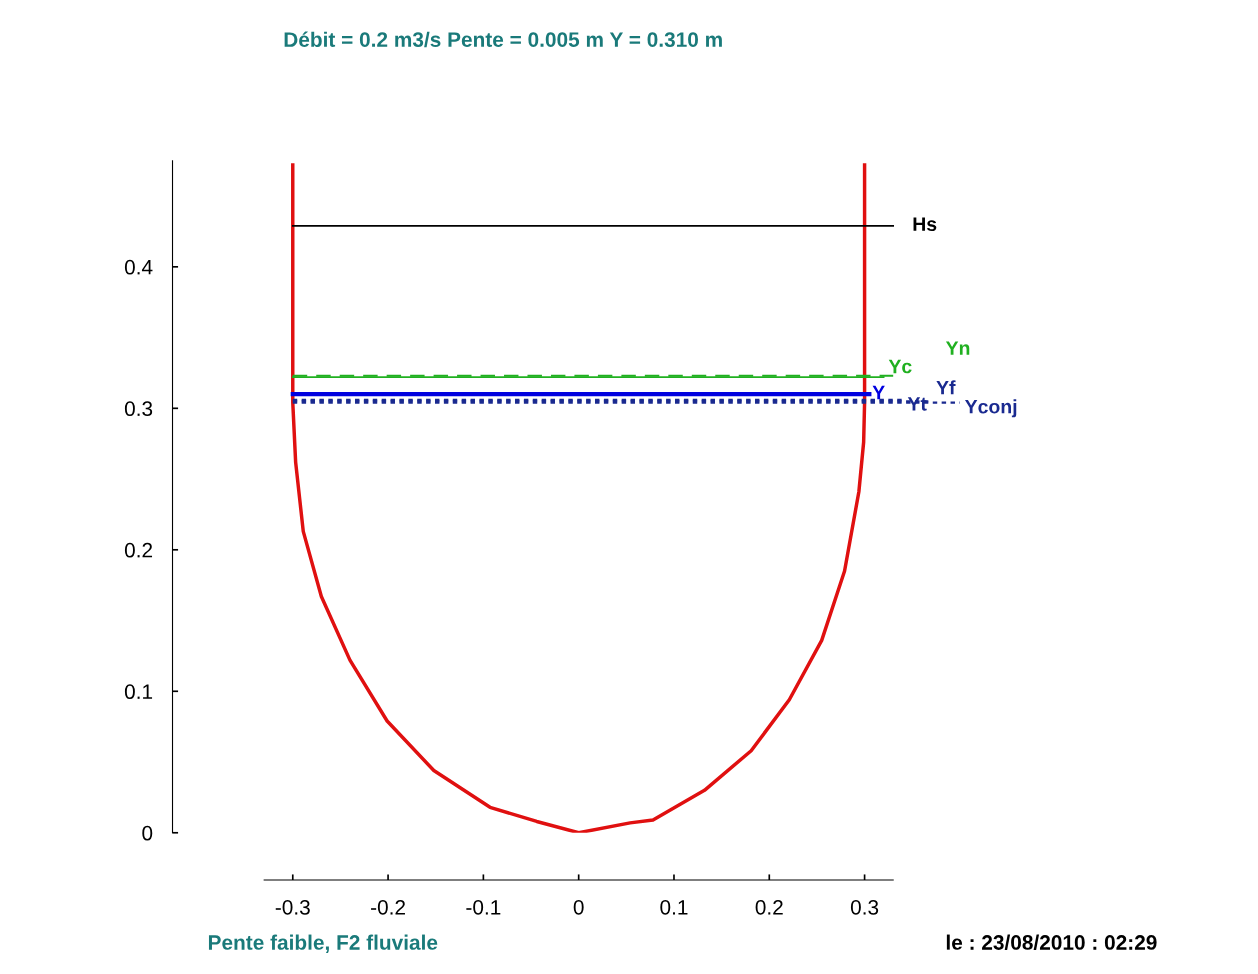 The width and height of the screenshot is (1258, 974). I want to click on x-tick-label: 0.3, so click(864, 907).